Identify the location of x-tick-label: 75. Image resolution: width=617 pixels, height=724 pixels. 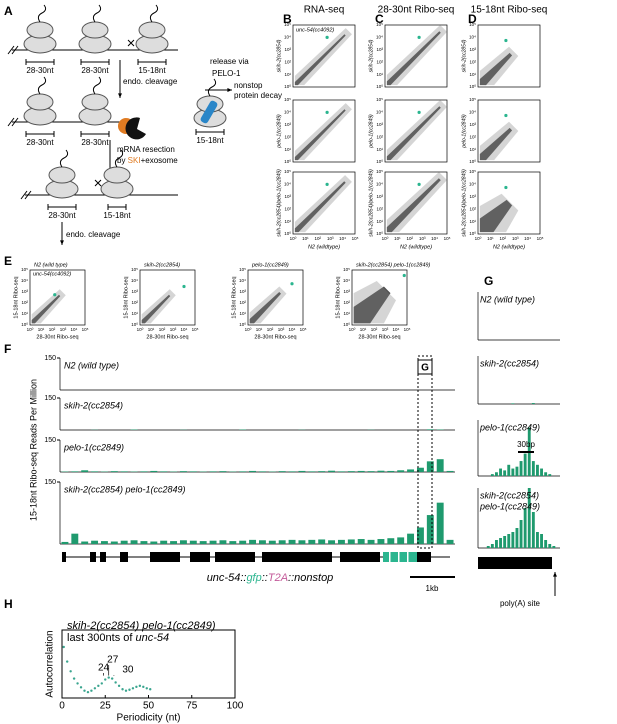
(192, 706).